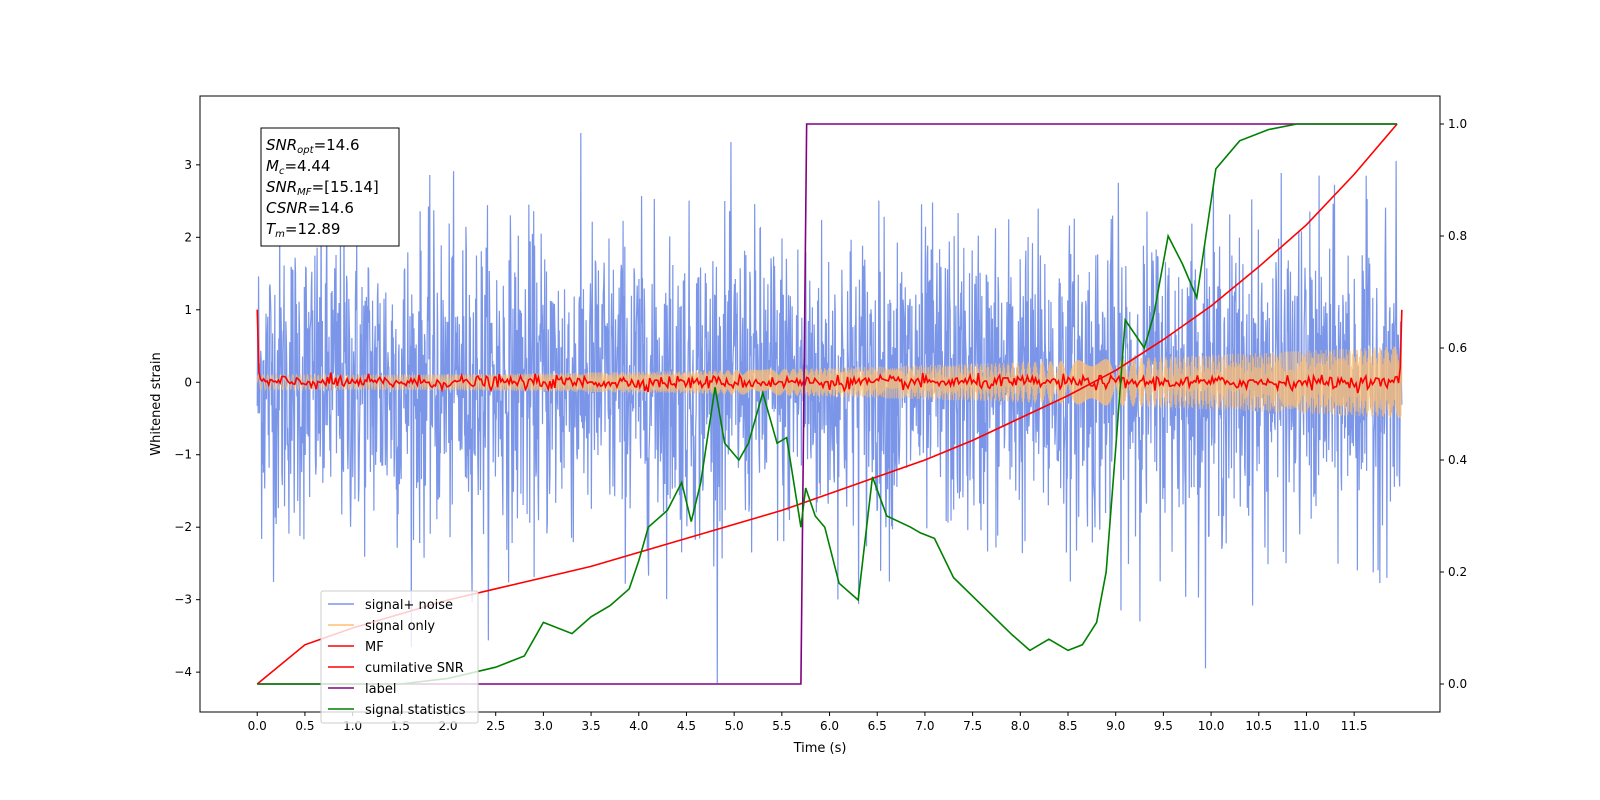 The width and height of the screenshot is (1600, 800). I want to click on y-tick-label: −1, so click(183, 455).